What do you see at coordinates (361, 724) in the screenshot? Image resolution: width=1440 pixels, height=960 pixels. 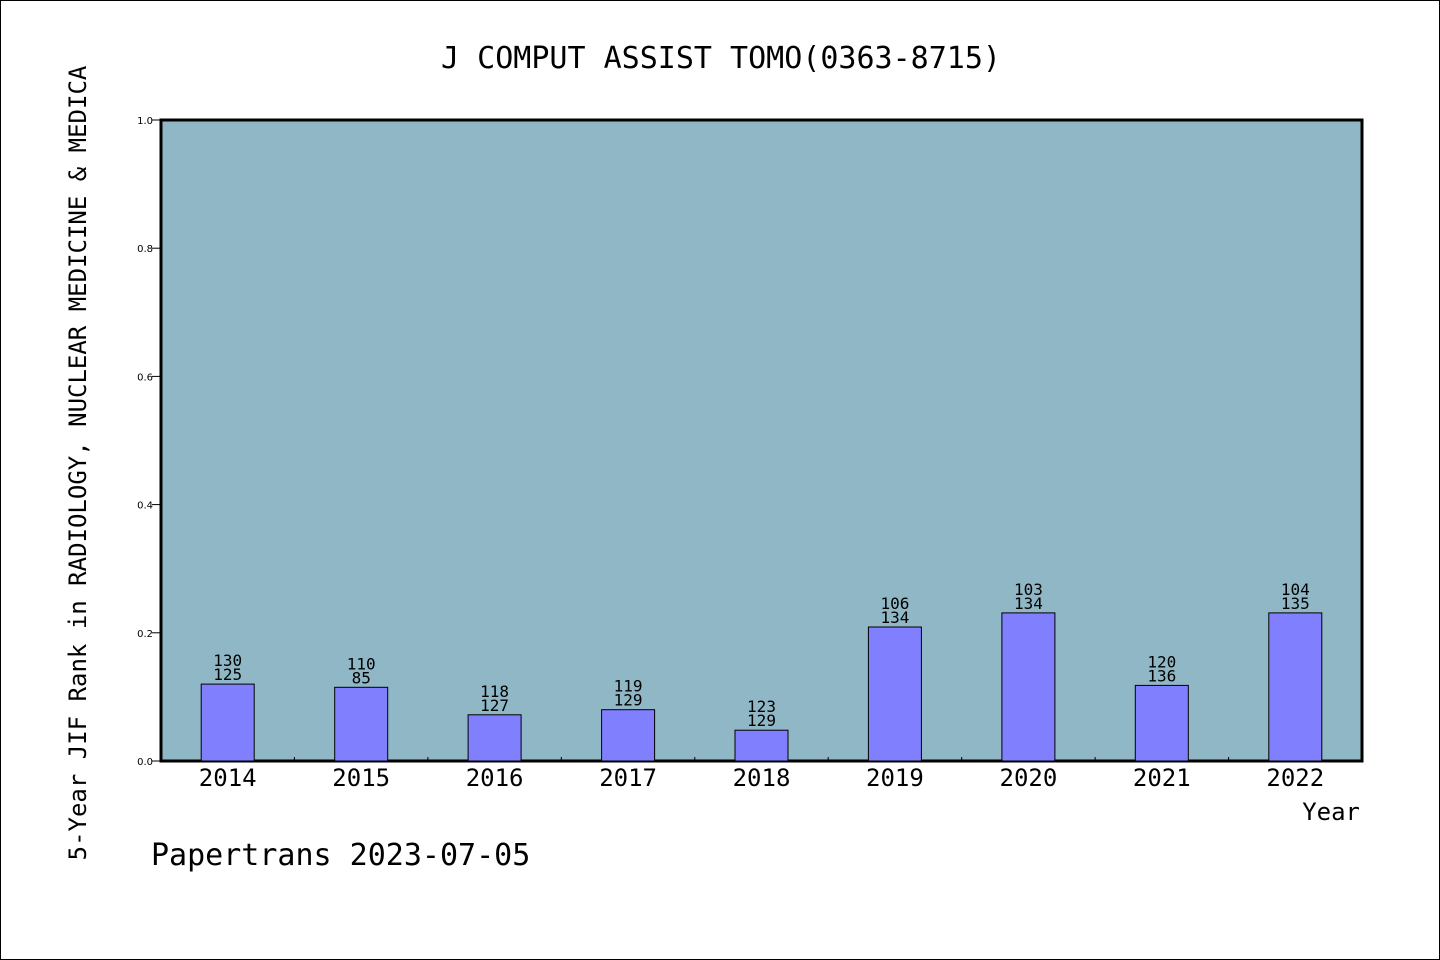 I see `bar-2015` at bounding box center [361, 724].